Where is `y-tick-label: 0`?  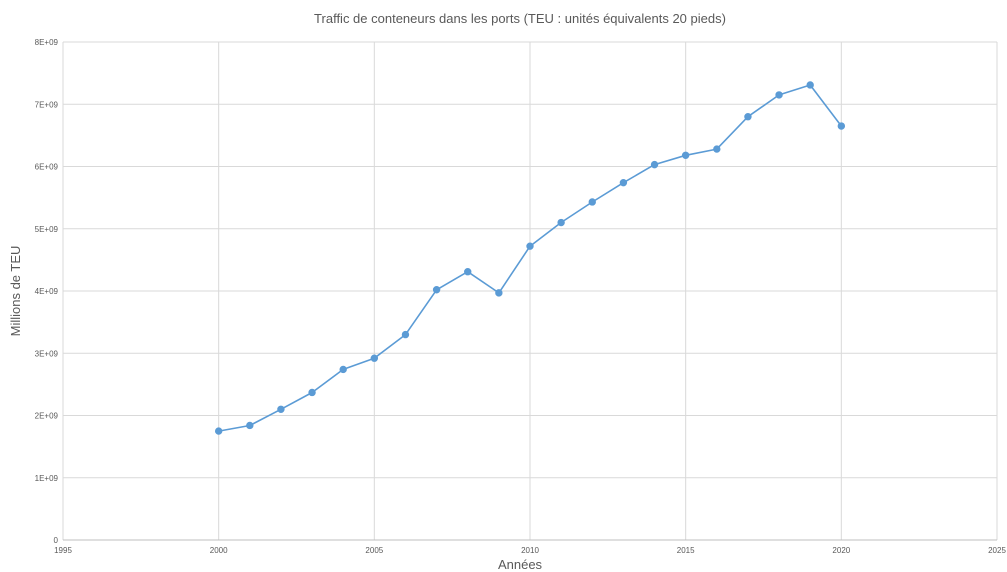
y-tick-label: 0 is located at coordinates (56, 540).